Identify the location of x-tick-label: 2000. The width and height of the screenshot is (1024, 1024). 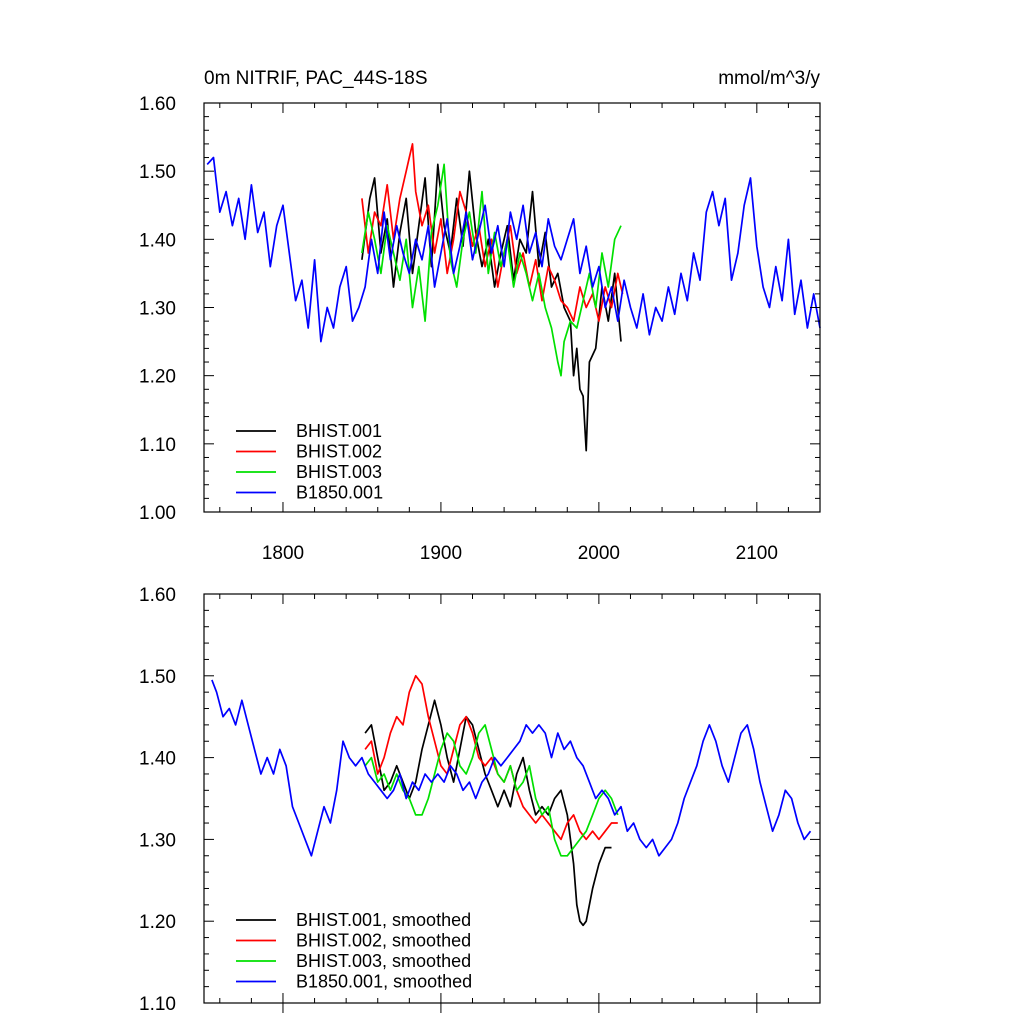
(599, 553).